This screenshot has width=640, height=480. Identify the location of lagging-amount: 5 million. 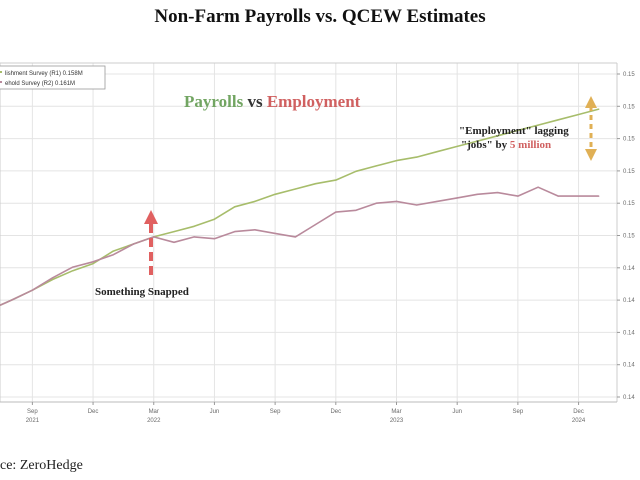
(530, 145).